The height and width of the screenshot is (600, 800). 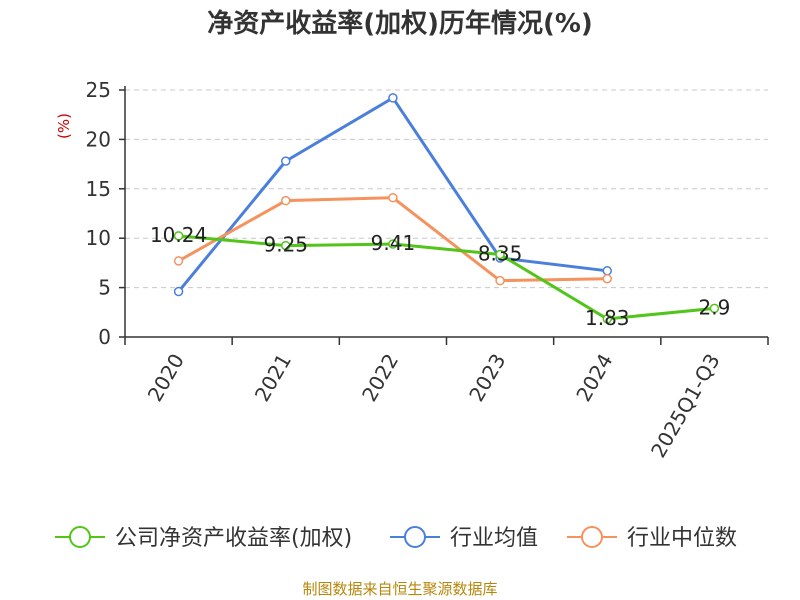 What do you see at coordinates (233, 538) in the screenshot?
I see `legend-label: 公司净资产收益率(加权)` at bounding box center [233, 538].